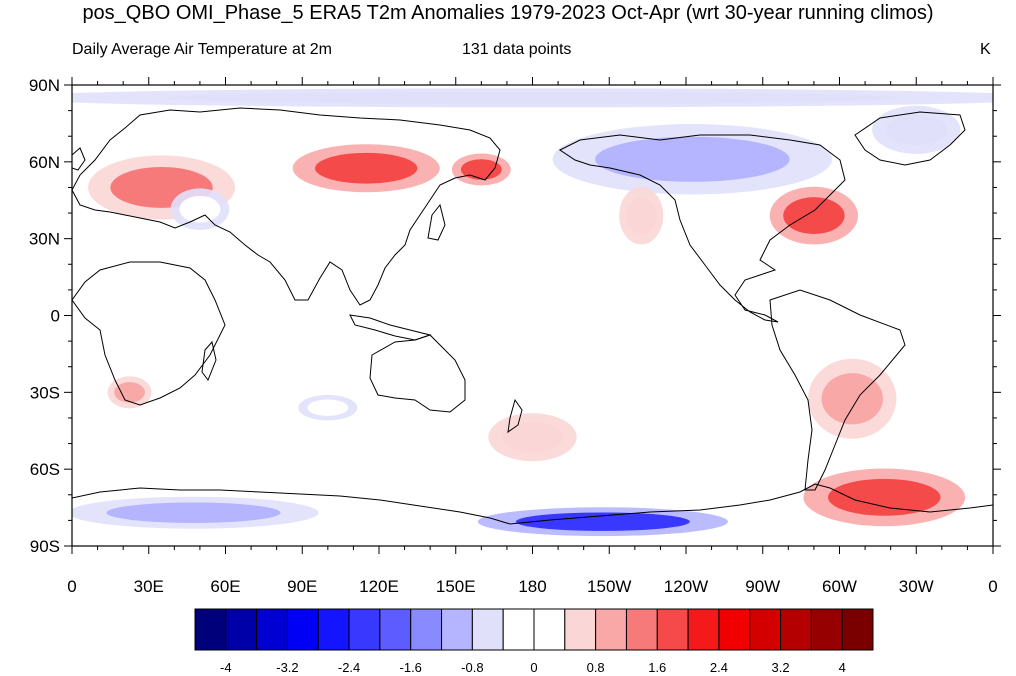  What do you see at coordinates (781, 667) in the screenshot?
I see `colorbar-label: 3.2` at bounding box center [781, 667].